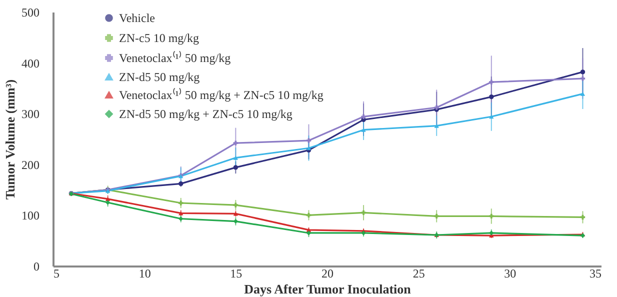 Image resolution: width=617 pixels, height=297 pixels. What do you see at coordinates (510, 273) in the screenshot?
I see `x-tick-label: 30` at bounding box center [510, 273].